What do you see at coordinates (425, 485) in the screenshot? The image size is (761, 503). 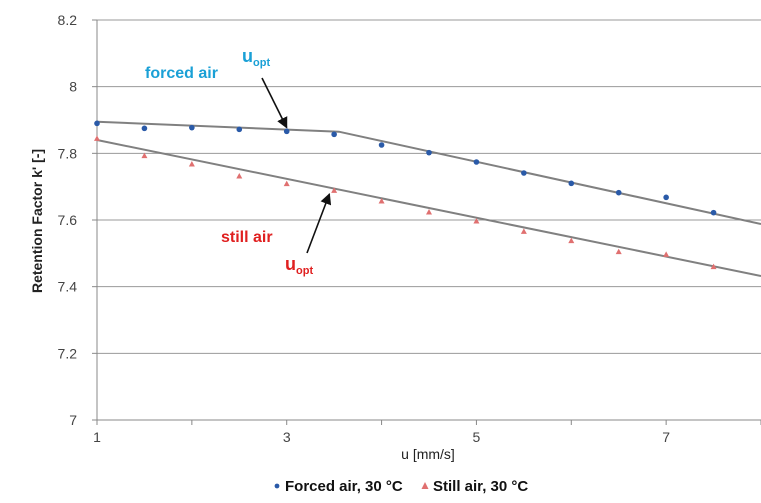 I see `legend-marker-still-air` at bounding box center [425, 485].